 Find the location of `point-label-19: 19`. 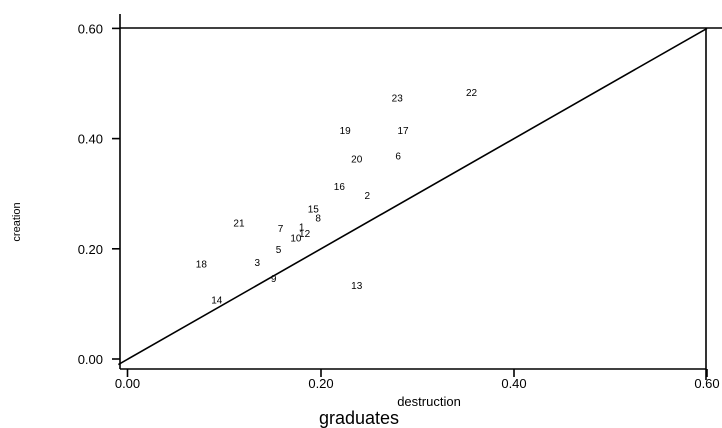

point-label-19: 19 is located at coordinates (346, 131).